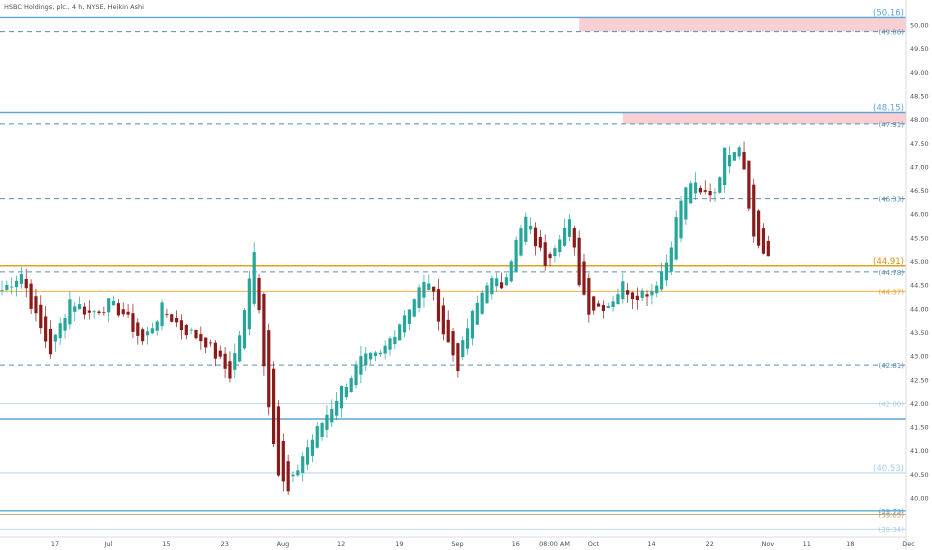 This screenshot has height=550, width=932. Describe the element at coordinates (891, 404) in the screenshot. I see `level-label-9: (42.00)` at that location.